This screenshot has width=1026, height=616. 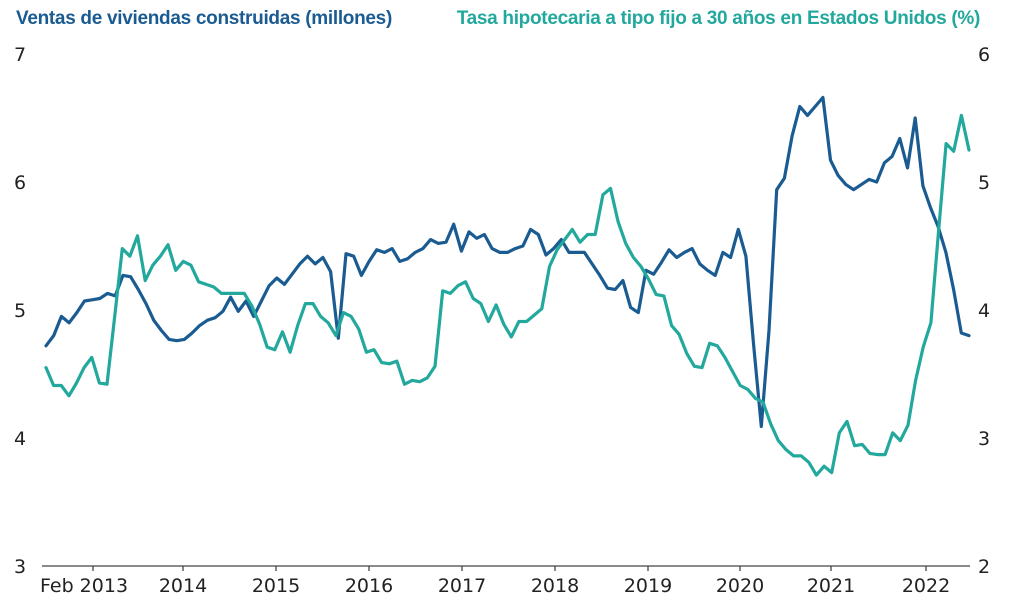 What do you see at coordinates (20, 311) in the screenshot?
I see `y-left-tick-label: 5` at bounding box center [20, 311].